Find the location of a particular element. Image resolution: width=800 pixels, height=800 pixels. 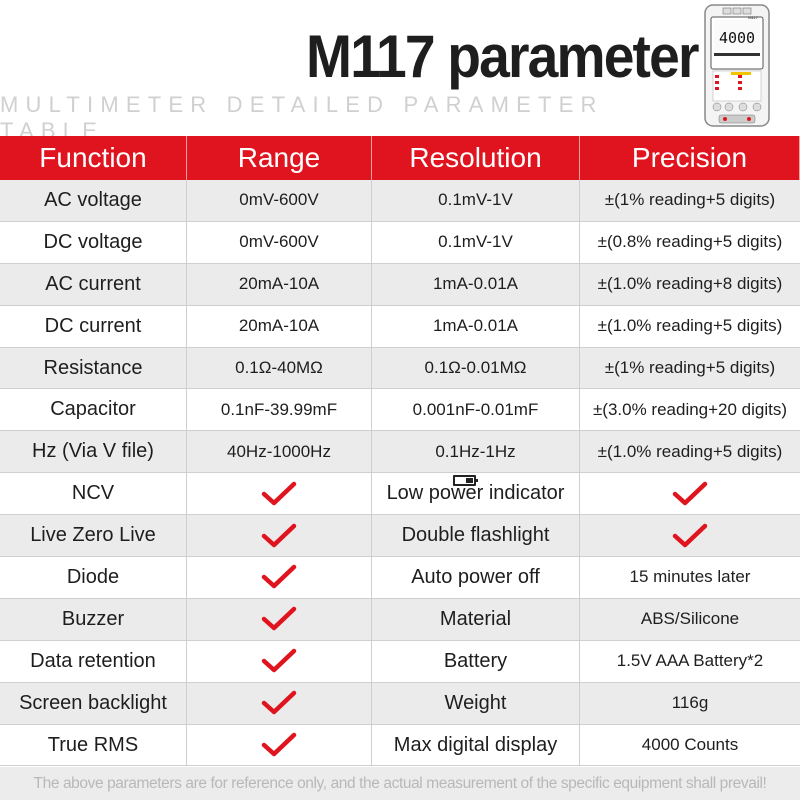

precision-cell: ±(0.8% reading+5 digits) is located at coordinates (690, 242).